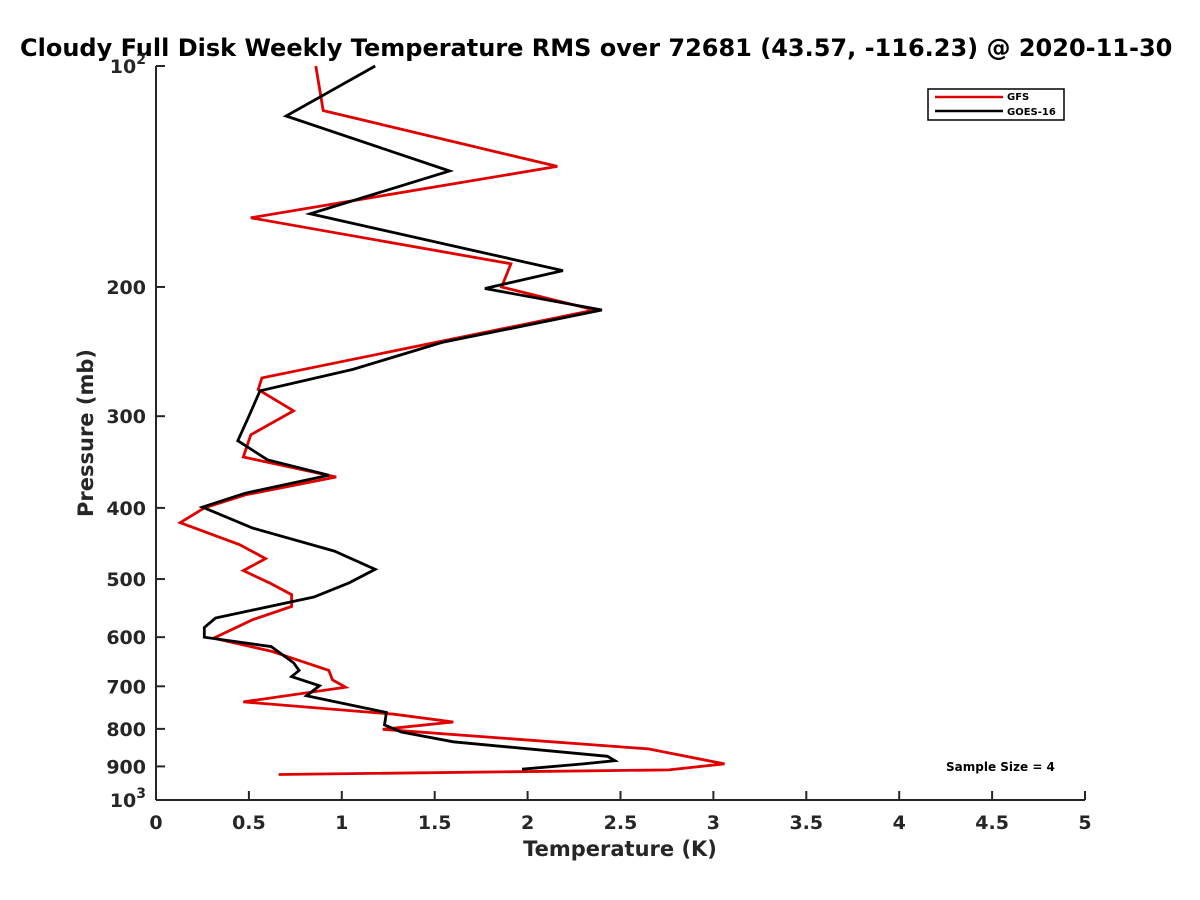  I want to click on y-tick-label: 500, so click(126, 580).